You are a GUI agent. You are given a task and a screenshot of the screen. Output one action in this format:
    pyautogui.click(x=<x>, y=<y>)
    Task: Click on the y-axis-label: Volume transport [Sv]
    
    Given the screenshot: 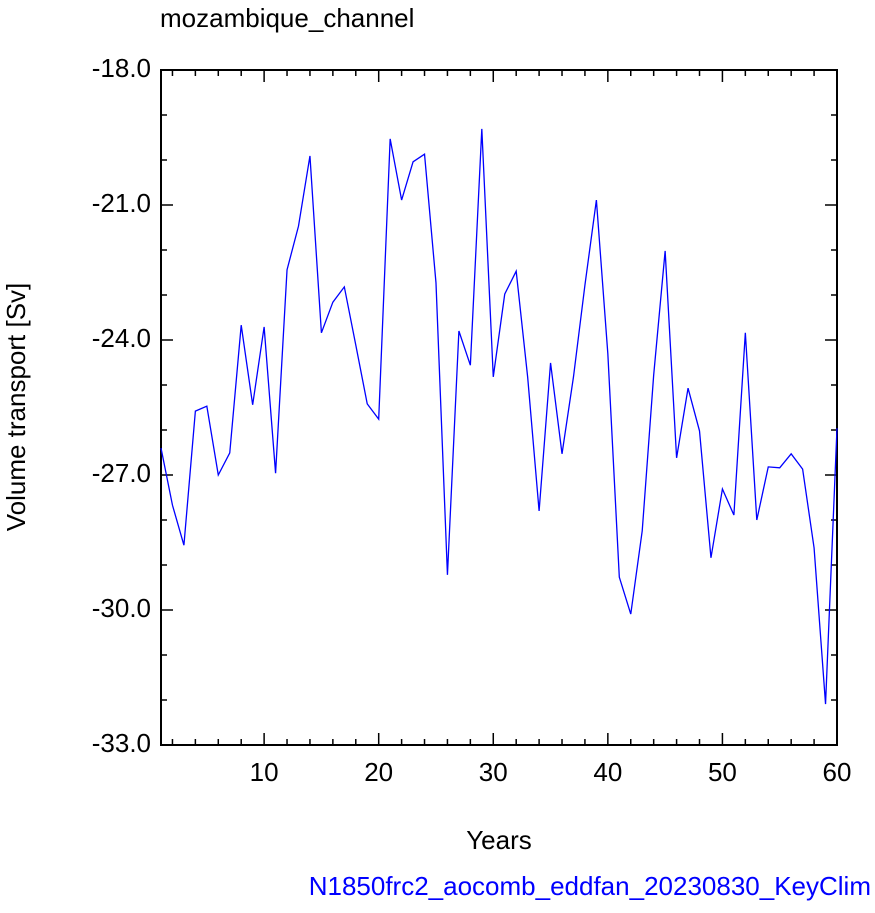 What is the action you would take?
    pyautogui.click(x=16, y=407)
    